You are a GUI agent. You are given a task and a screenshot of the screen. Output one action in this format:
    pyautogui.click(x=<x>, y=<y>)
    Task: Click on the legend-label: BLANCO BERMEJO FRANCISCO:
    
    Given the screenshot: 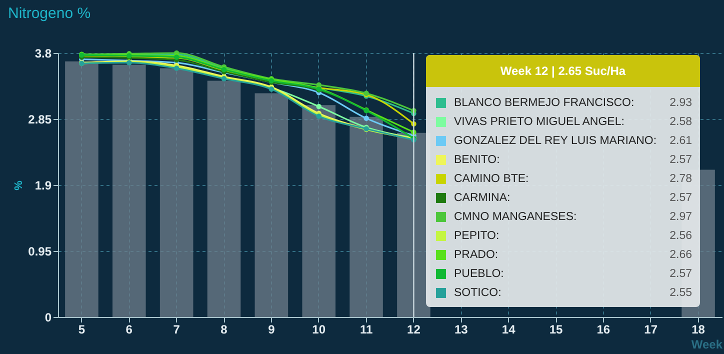 What is the action you would take?
    pyautogui.click(x=545, y=102)
    